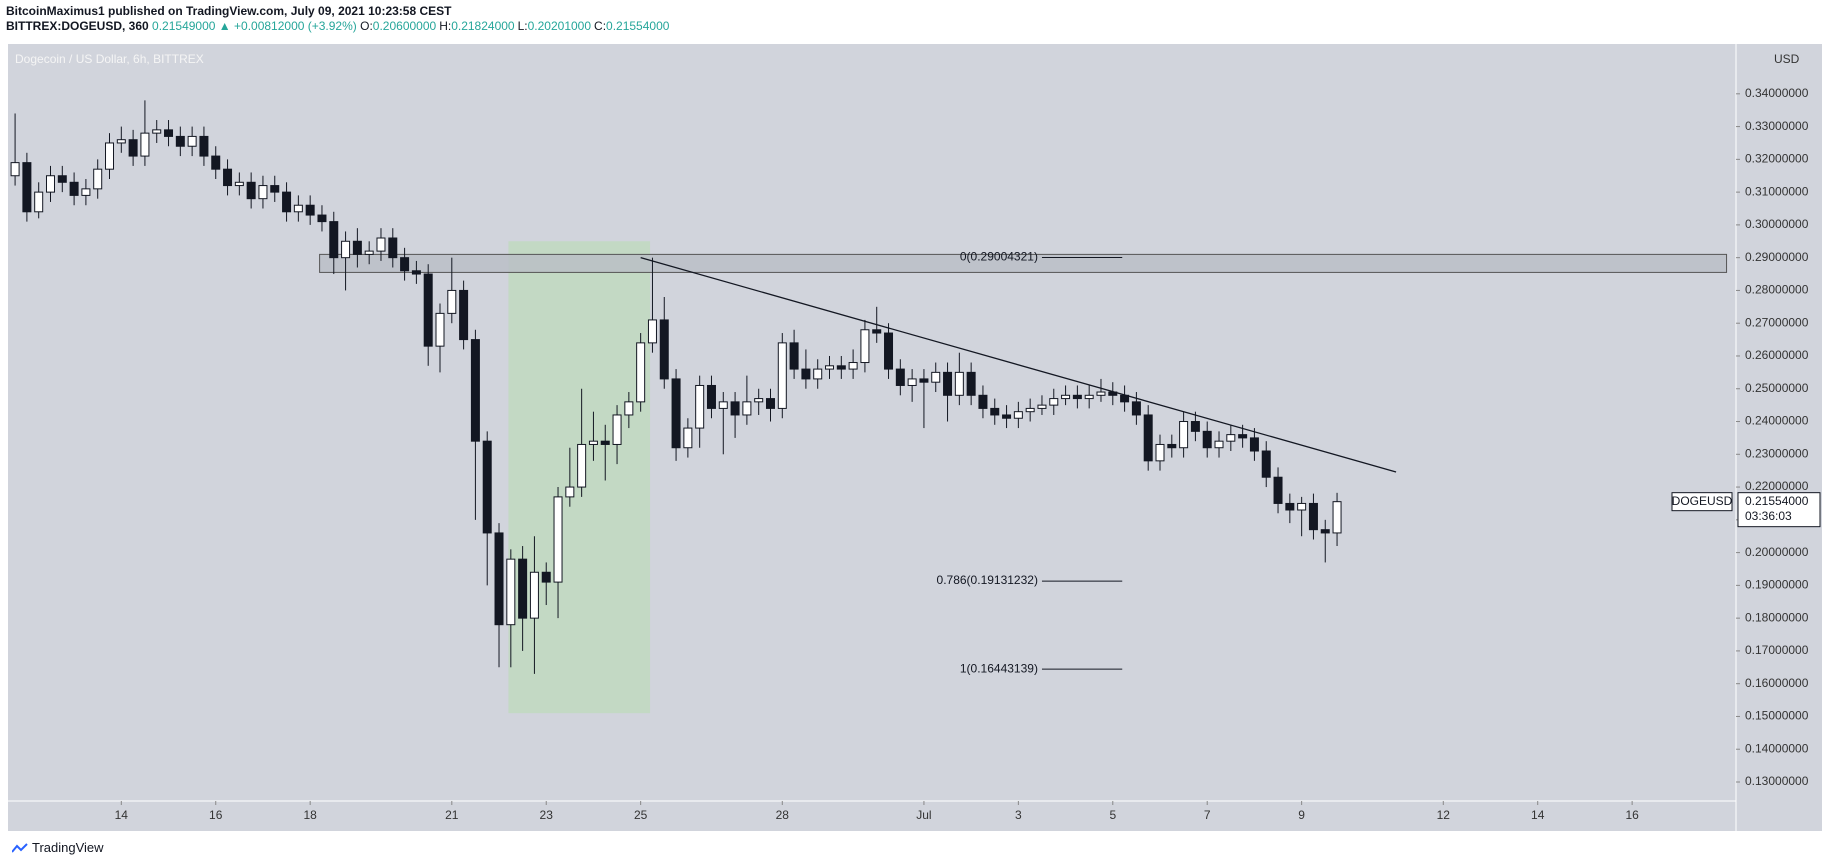 Image resolution: width=1828 pixels, height=867 pixels. Describe the element at coordinates (77, 26) in the screenshot. I see `symbol: BITTREX:DOGEUSD, 360` at that location.